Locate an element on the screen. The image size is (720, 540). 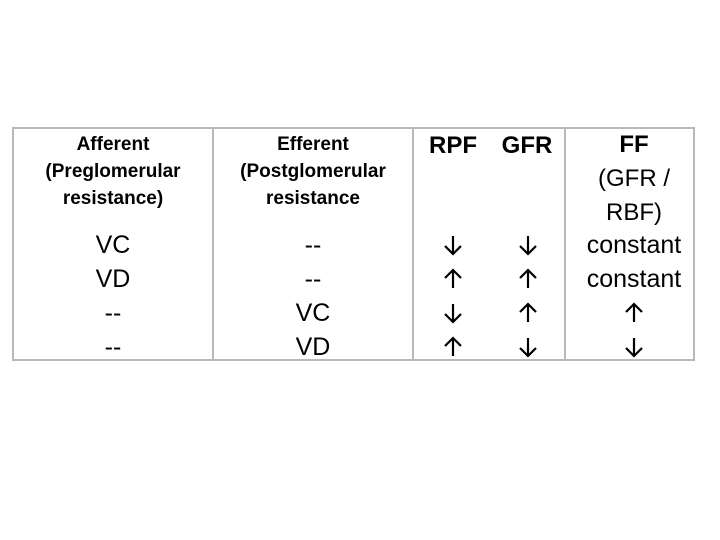
cell-afferent: VD is located at coordinates (113, 279).